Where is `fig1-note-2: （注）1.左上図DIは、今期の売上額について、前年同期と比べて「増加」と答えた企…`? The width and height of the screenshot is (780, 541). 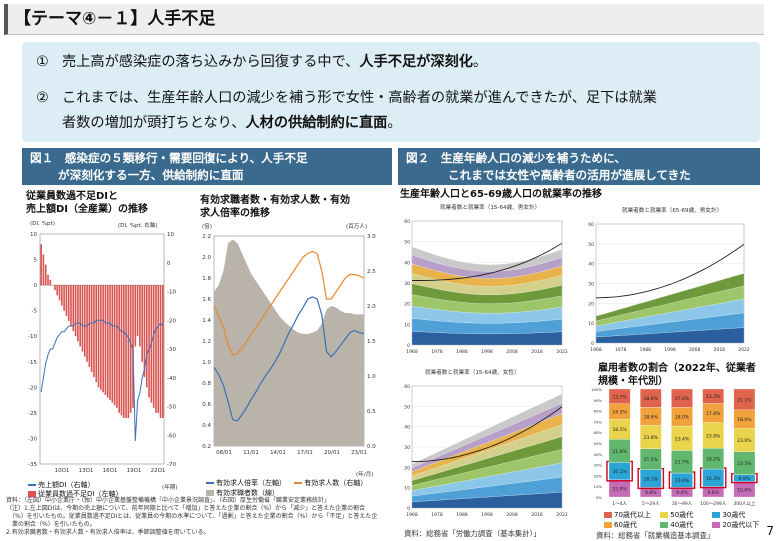 fig1-note-2: （注）1.左上図DIは、今期の売上額について、前年同期と比べて「増加」と答えた企… is located at coordinates (186, 508).